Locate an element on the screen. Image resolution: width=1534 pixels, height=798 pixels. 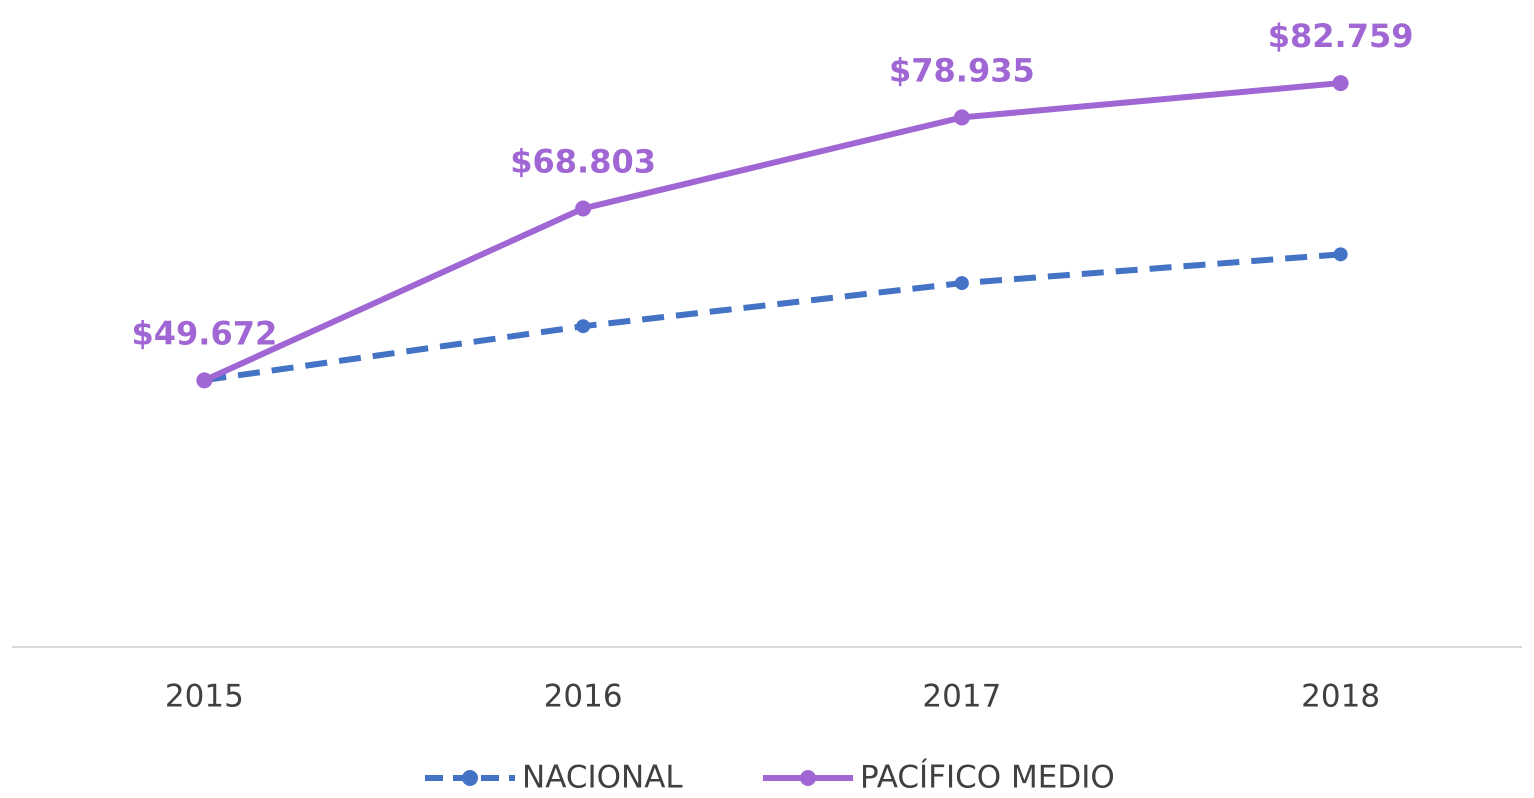
data-label: $68.803 is located at coordinates (583, 161).